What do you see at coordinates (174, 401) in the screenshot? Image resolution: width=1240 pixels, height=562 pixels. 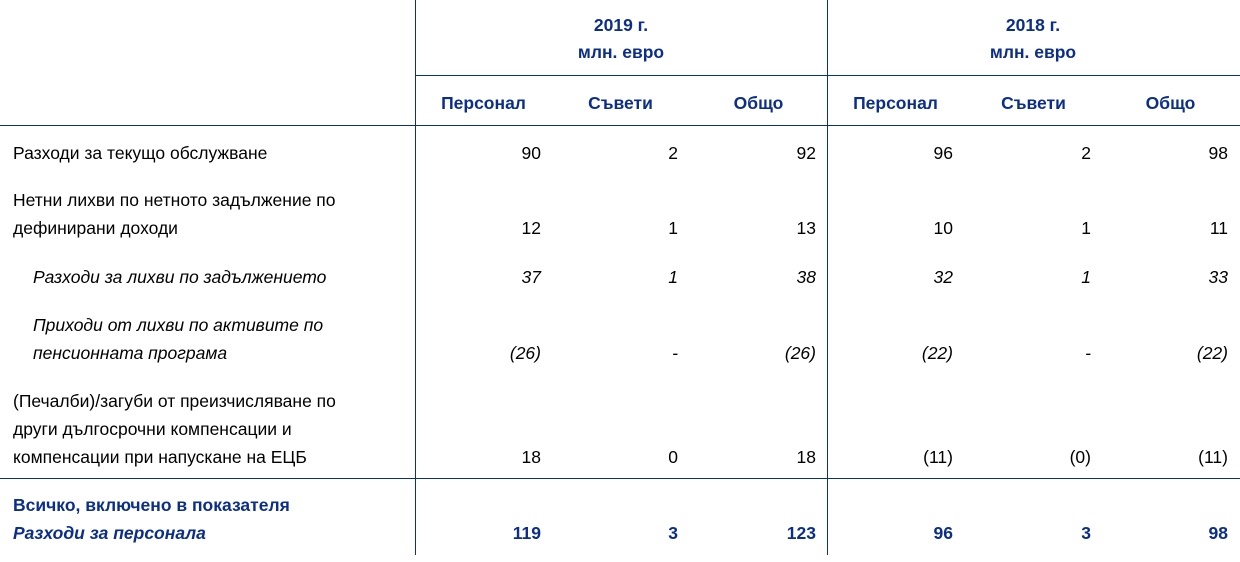 I see `row-label: (Печалби)/загуби от преизчисляване по` at bounding box center [174, 401].